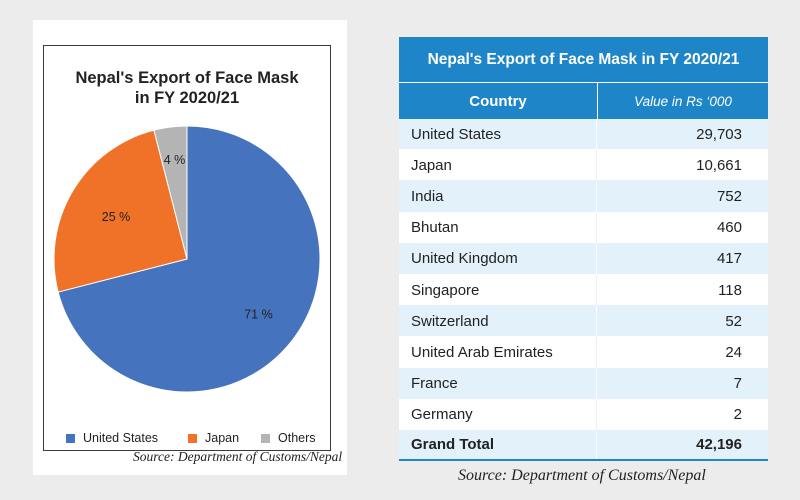 The width and height of the screenshot is (800, 500). Describe the element at coordinates (498, 290) in the screenshot. I see `cell-country: Singapore` at that location.